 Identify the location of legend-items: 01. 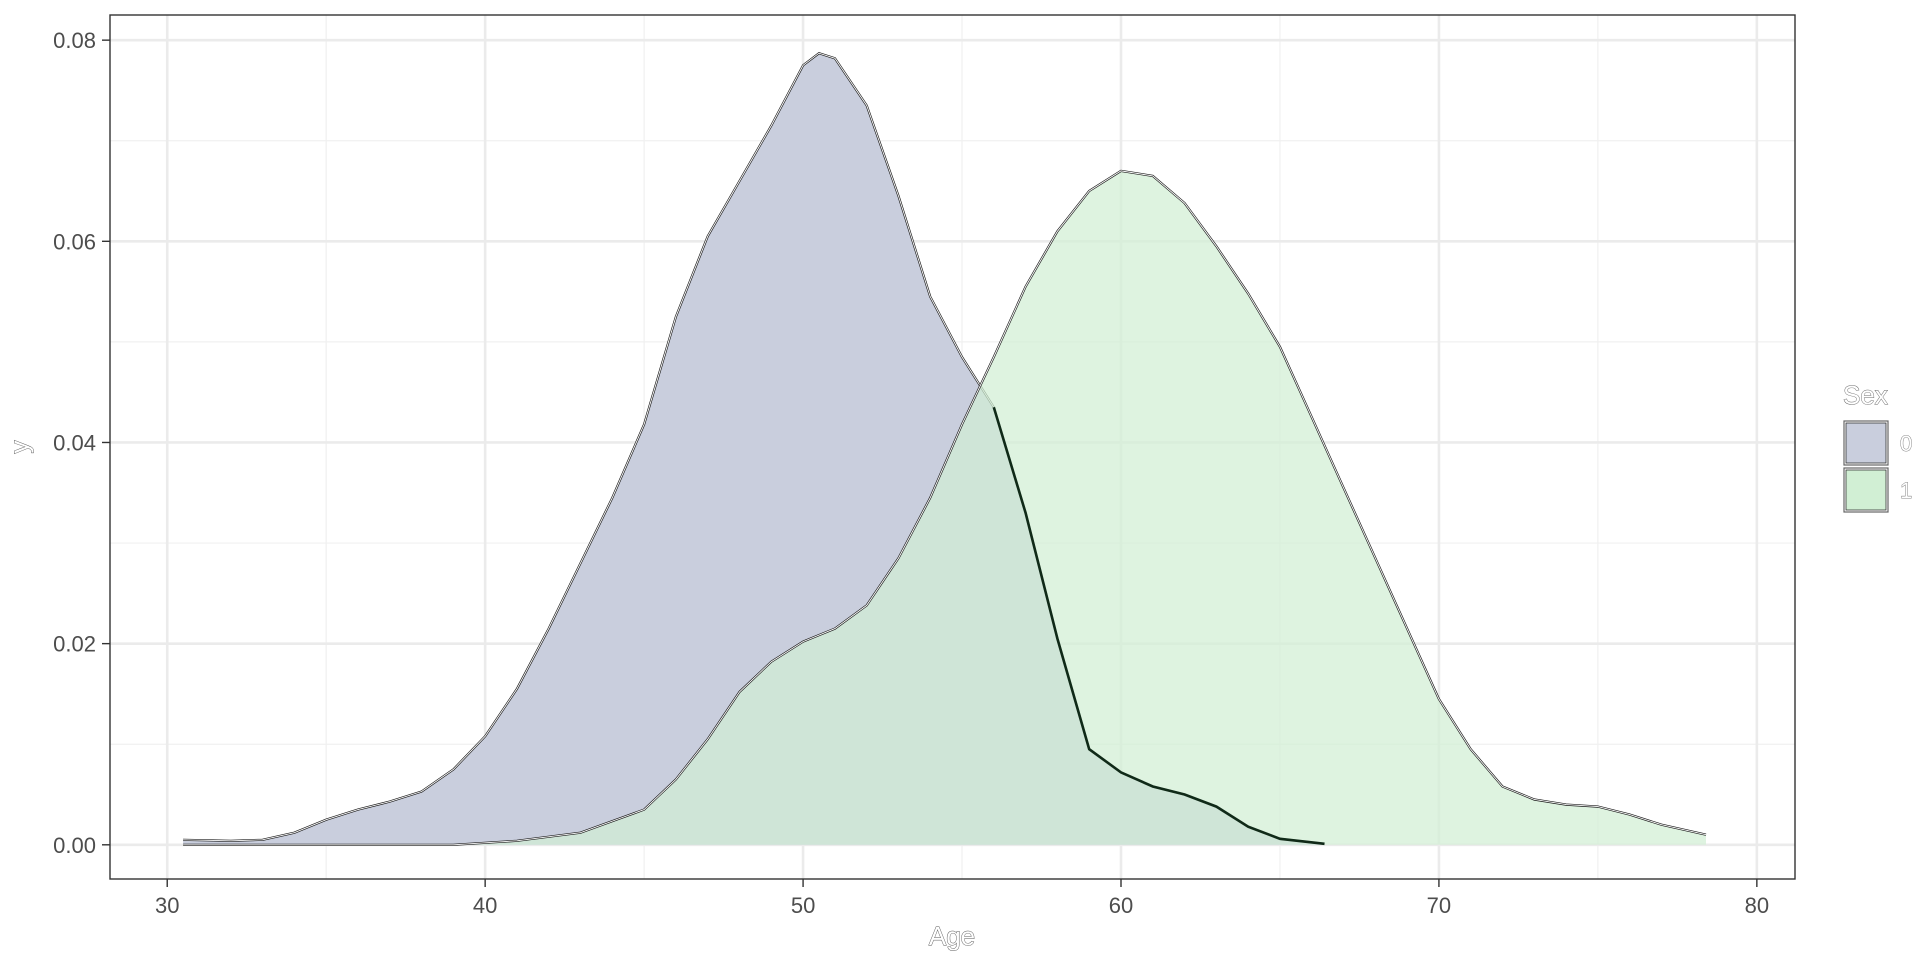
(1878, 466).